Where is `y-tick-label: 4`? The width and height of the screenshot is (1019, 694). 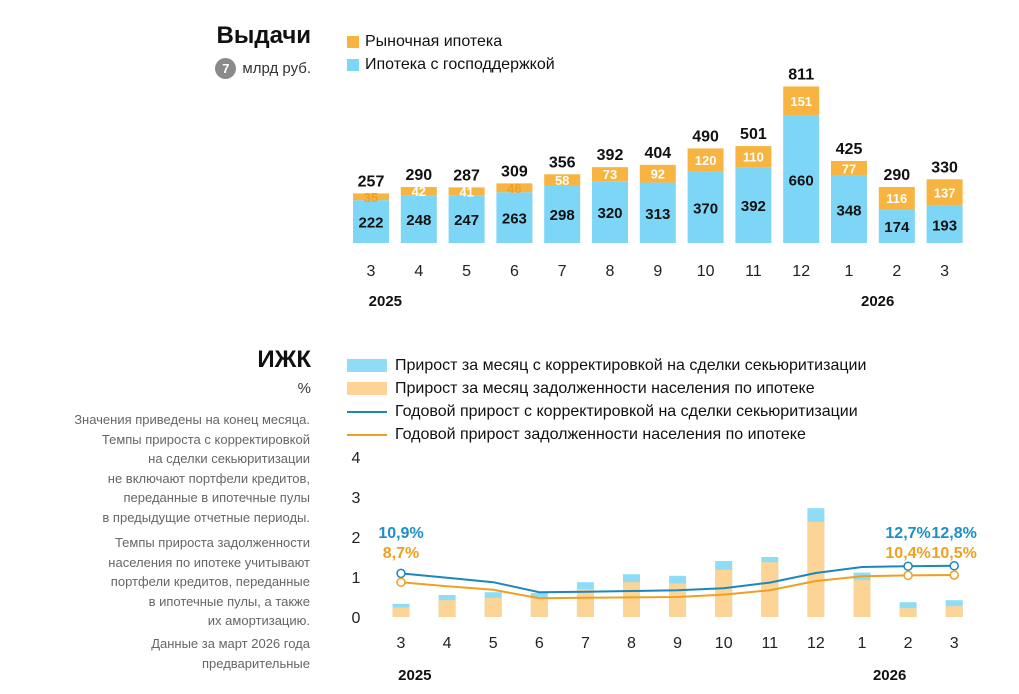 y-tick-label: 4 is located at coordinates (356, 458).